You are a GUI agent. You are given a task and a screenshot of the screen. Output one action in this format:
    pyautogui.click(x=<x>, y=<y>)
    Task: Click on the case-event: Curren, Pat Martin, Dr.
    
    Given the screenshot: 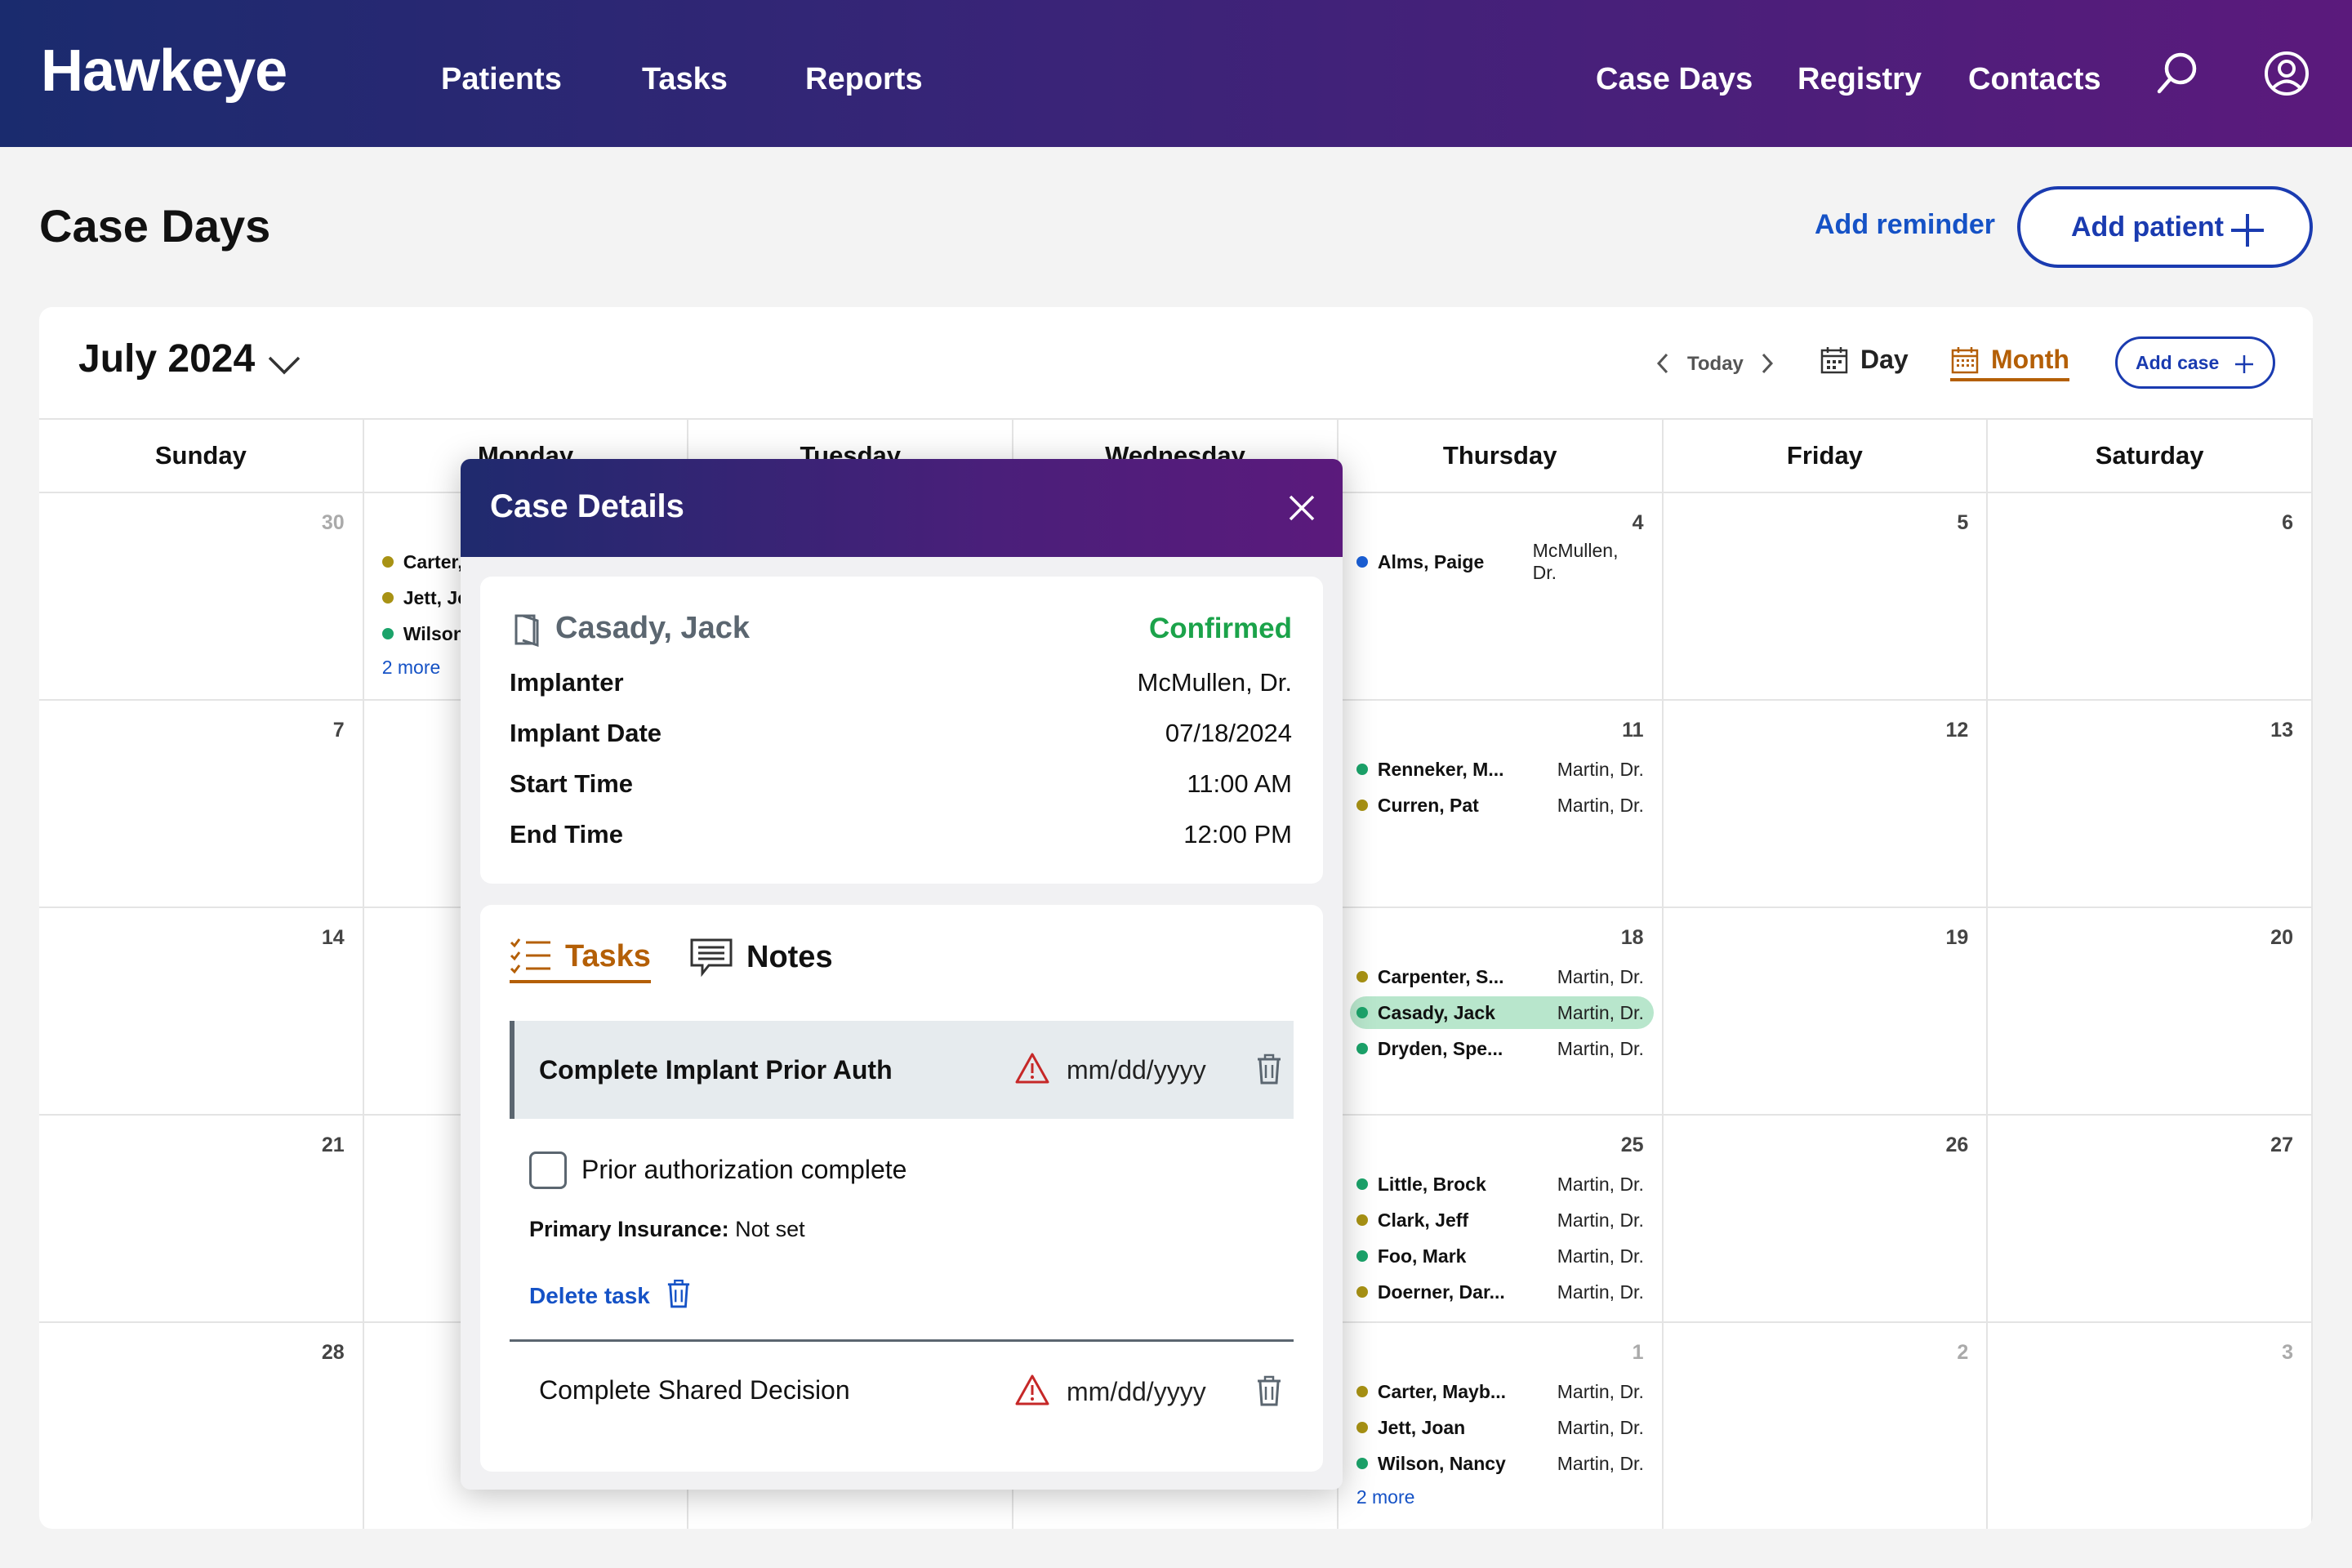 What is the action you would take?
    pyautogui.click(x=1502, y=805)
    